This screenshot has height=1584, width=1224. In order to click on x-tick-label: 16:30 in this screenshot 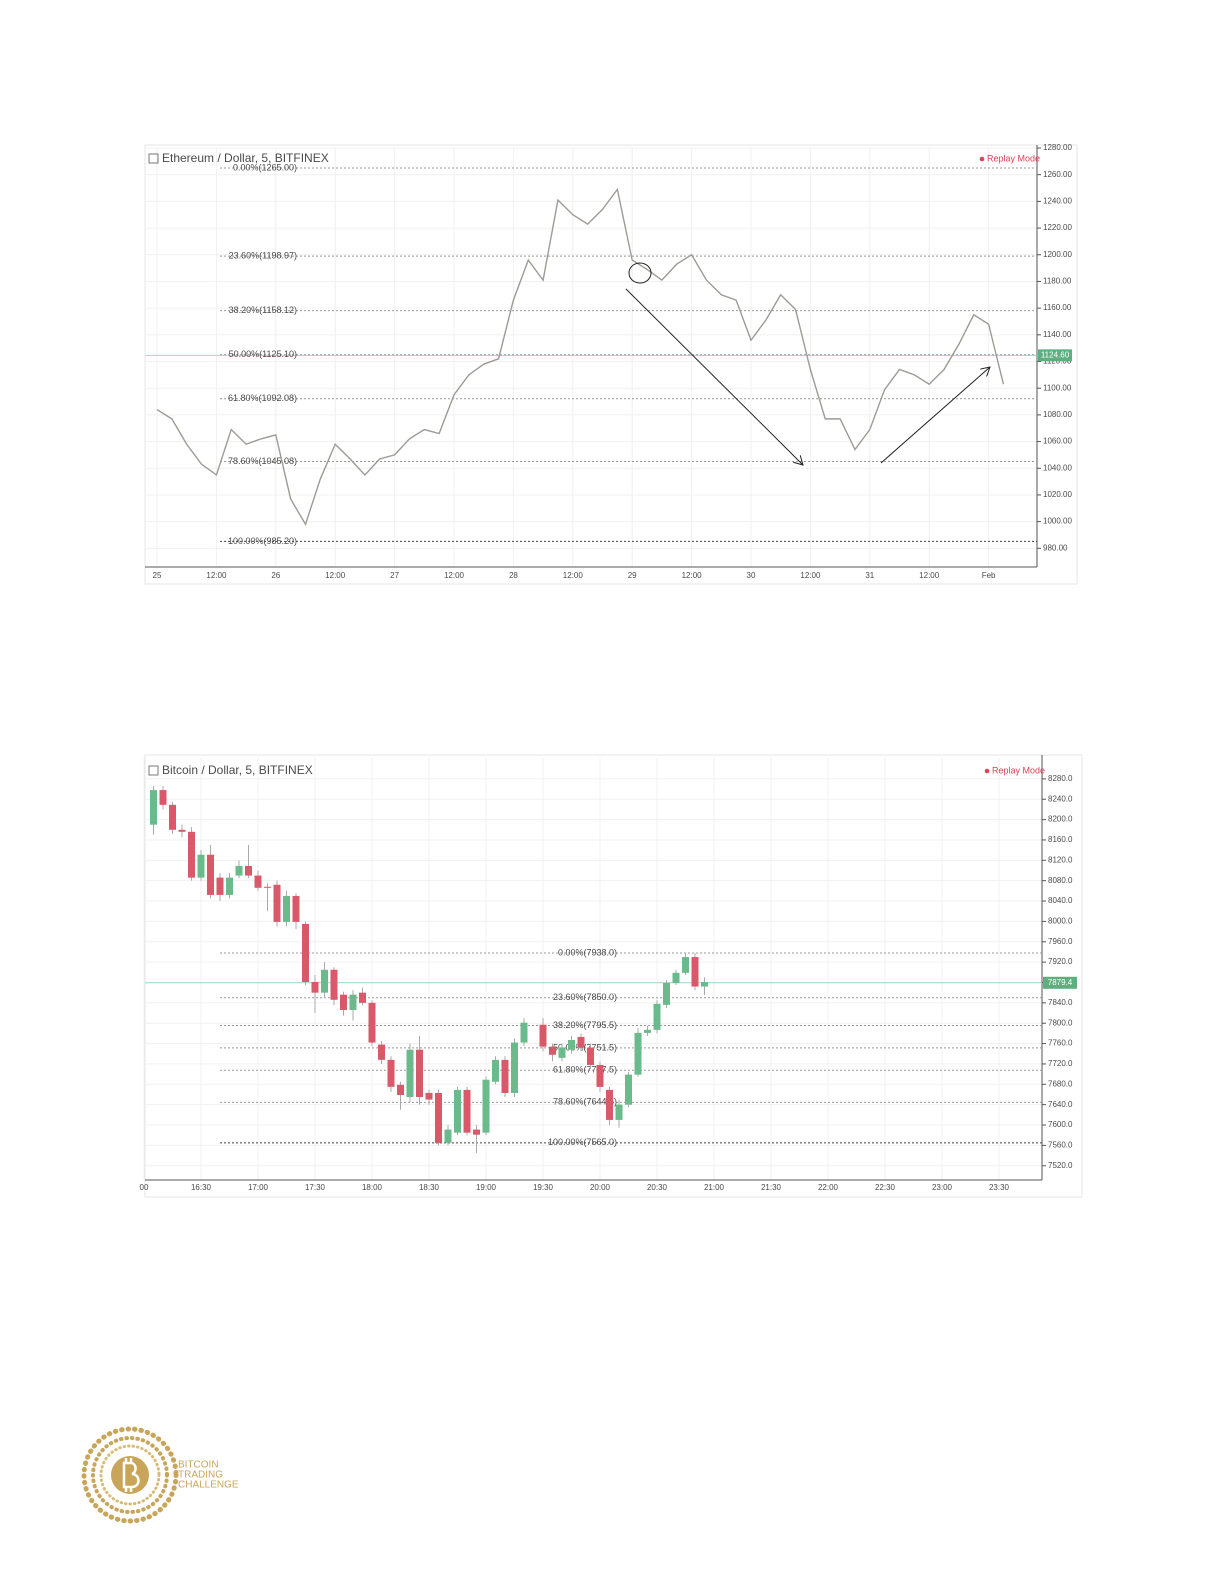, I will do `click(201, 1187)`.